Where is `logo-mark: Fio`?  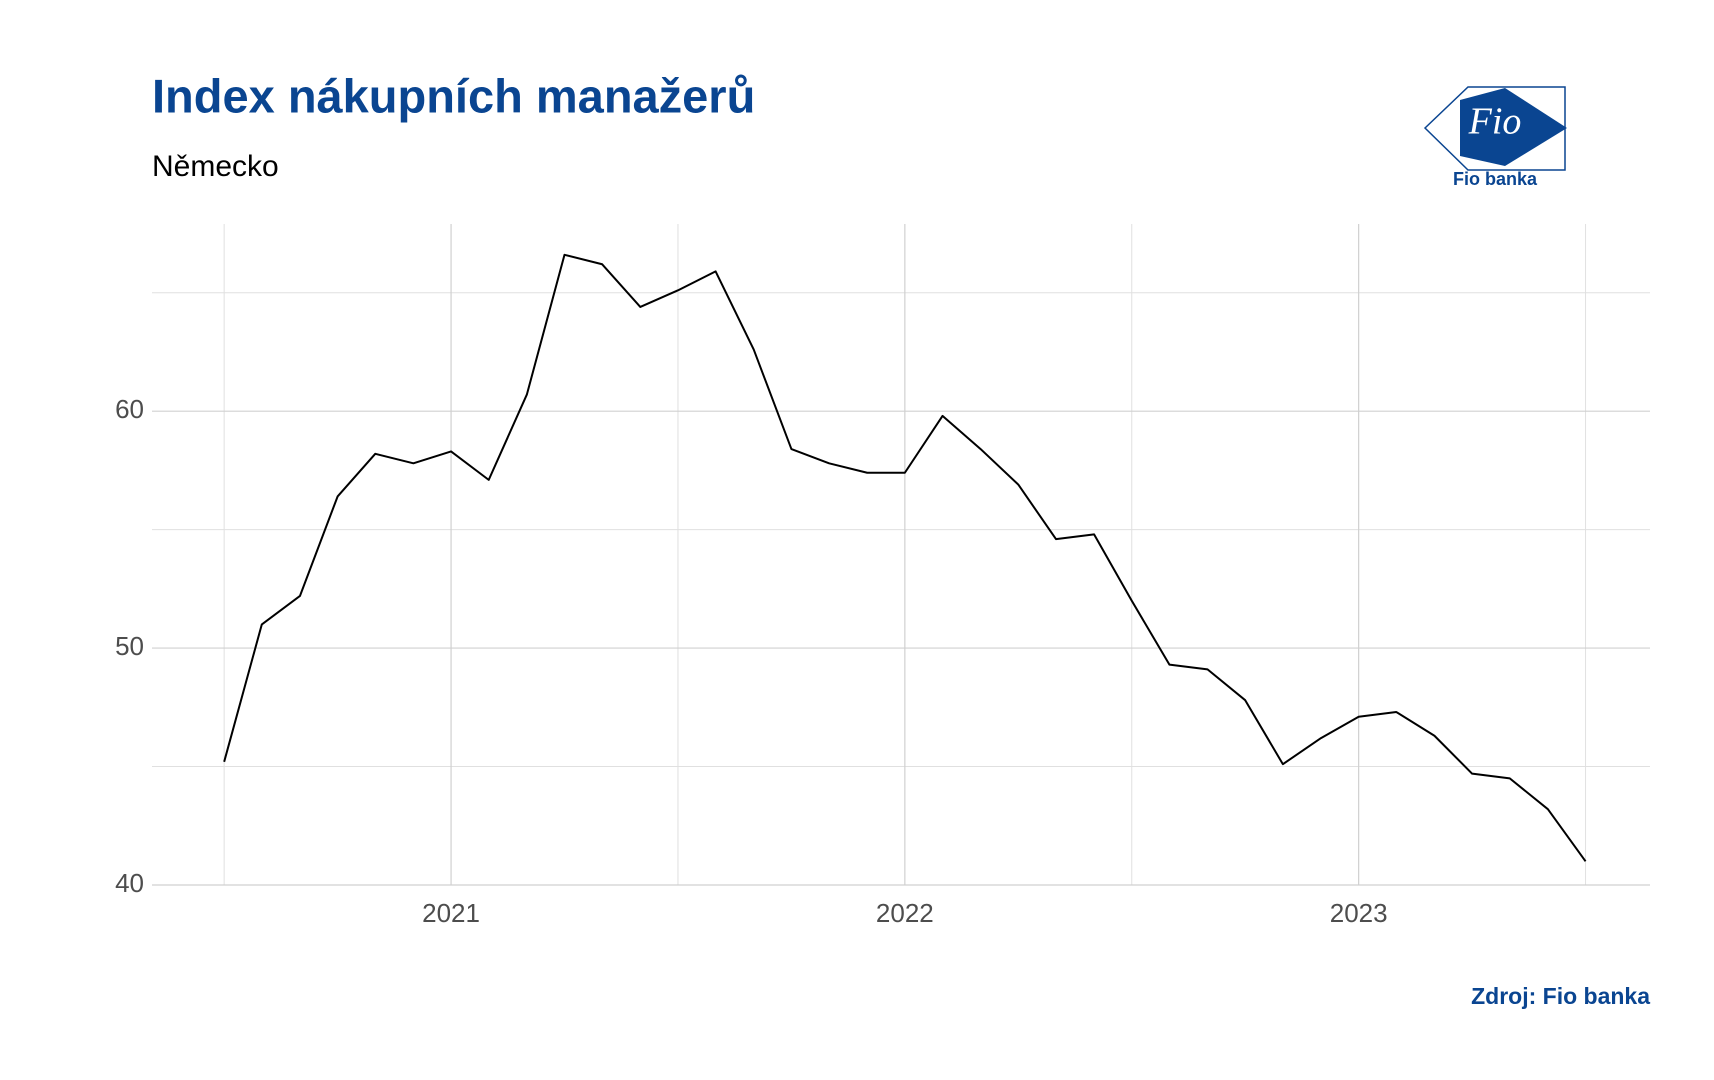 logo-mark: Fio is located at coordinates (1495, 122).